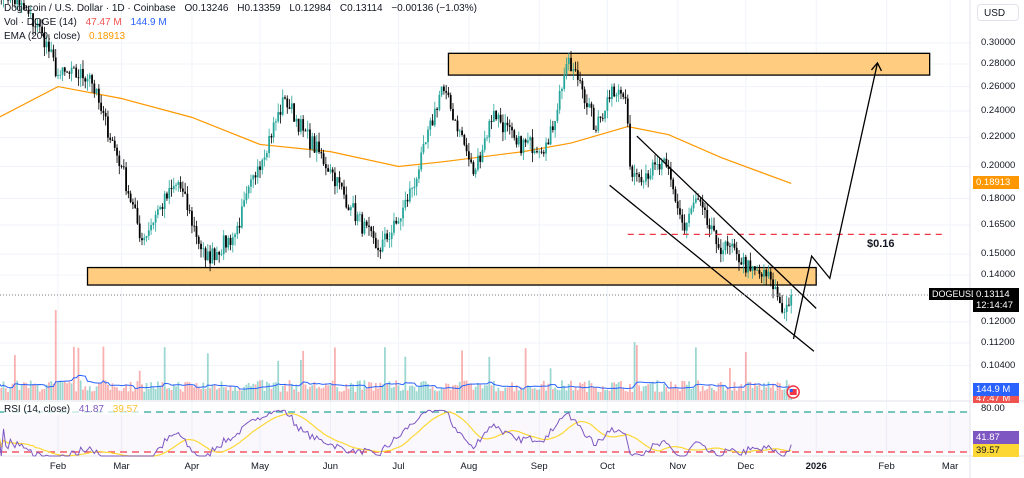  What do you see at coordinates (37, 409) in the screenshot?
I see `rsi-label: RSI (14, close)` at bounding box center [37, 409].